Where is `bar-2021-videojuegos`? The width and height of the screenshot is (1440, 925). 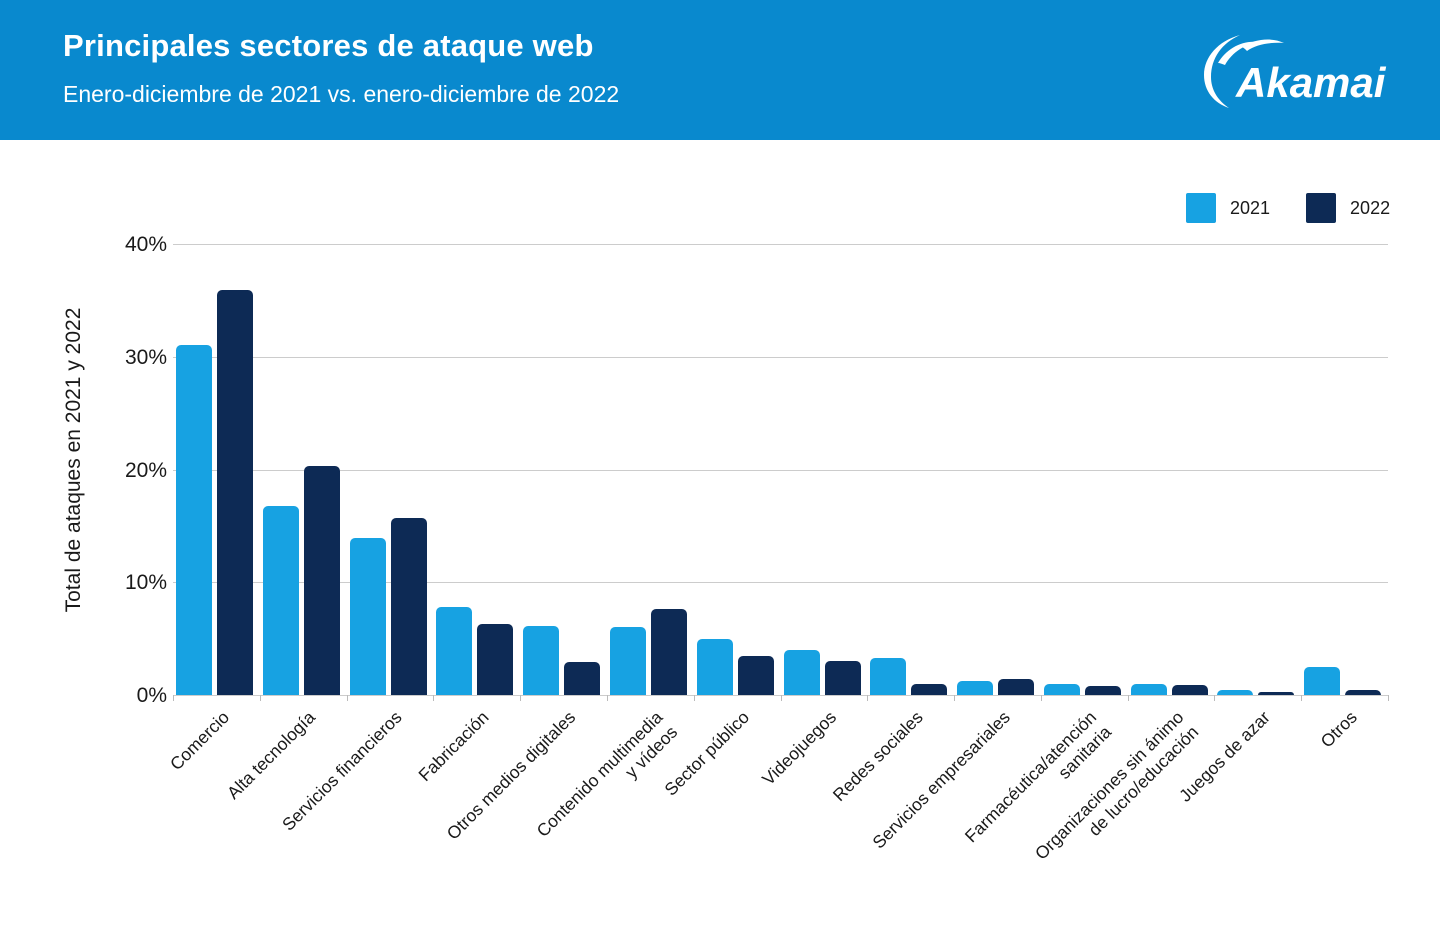
bar-2021-videojuegos is located at coordinates (801, 672).